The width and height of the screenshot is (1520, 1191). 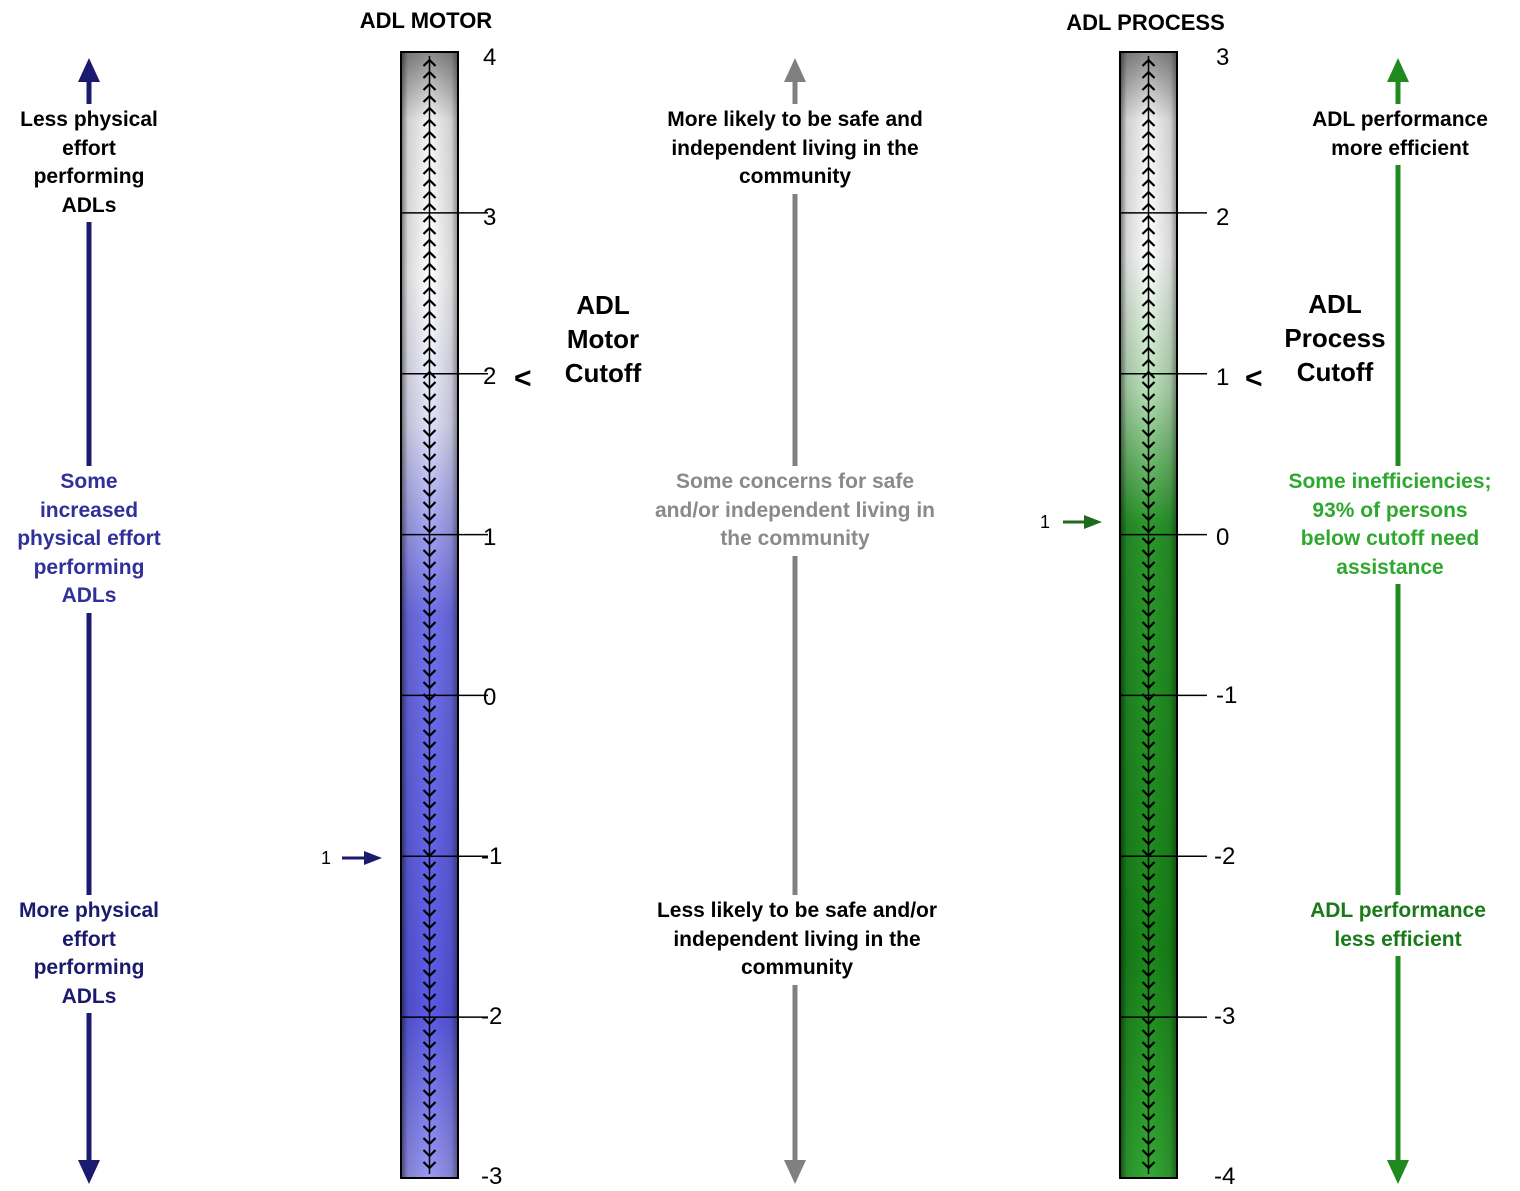 I want to click on motor-tick-label: 1, so click(x=490, y=537).